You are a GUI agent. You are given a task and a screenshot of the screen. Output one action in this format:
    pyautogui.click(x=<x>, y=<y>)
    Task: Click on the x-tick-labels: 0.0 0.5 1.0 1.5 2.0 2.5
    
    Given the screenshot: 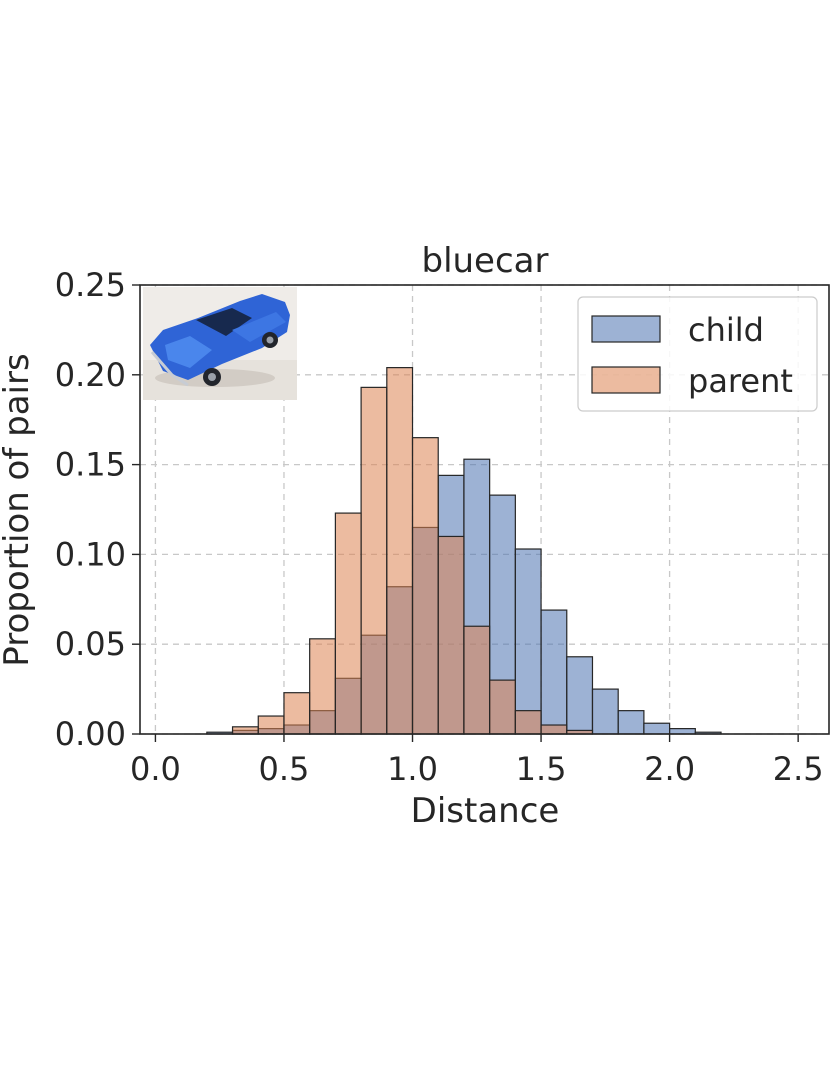 What is the action you would take?
    pyautogui.click(x=477, y=761)
    